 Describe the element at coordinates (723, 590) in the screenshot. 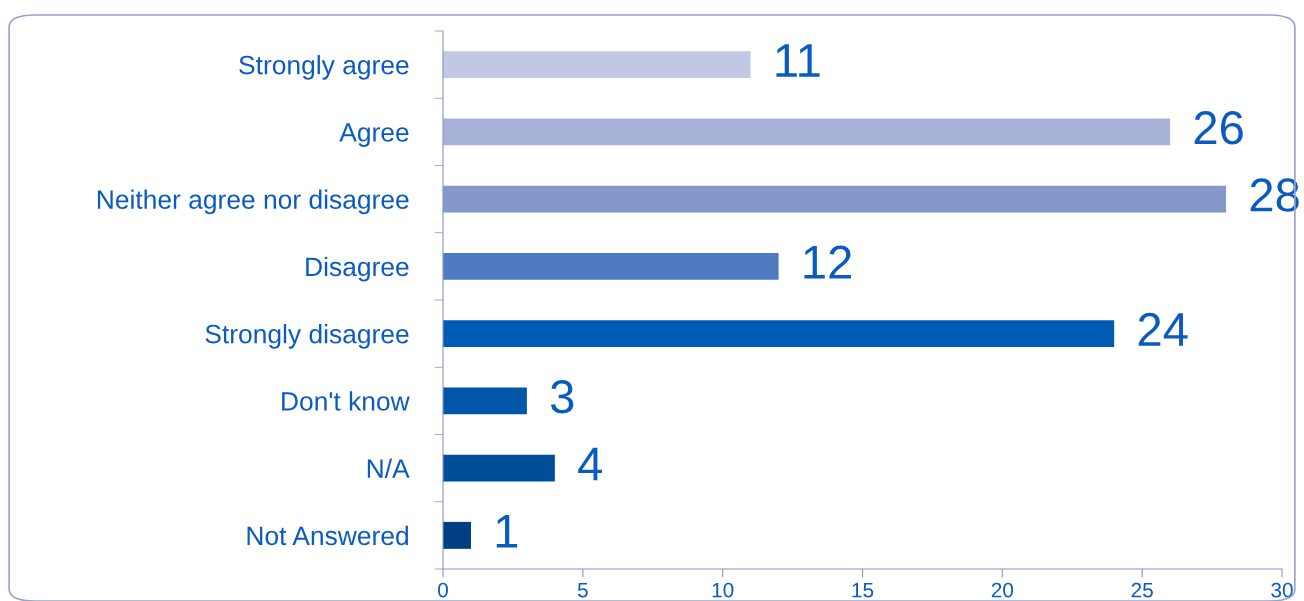

I see `x-tick-label: 10` at that location.